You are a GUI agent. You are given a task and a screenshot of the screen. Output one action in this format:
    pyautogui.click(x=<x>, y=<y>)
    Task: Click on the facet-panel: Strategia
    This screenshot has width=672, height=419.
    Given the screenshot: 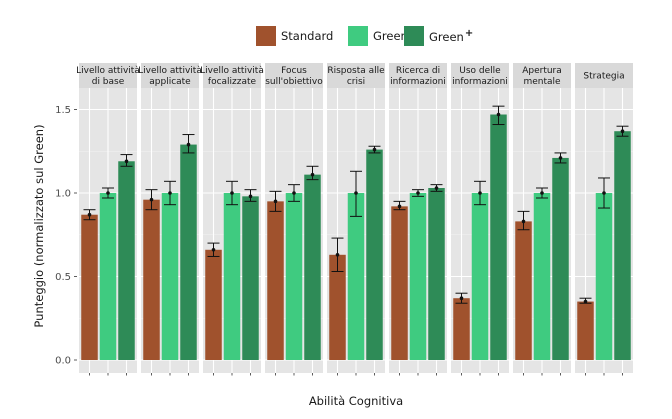 What is the action you would take?
    pyautogui.click(x=604, y=219)
    